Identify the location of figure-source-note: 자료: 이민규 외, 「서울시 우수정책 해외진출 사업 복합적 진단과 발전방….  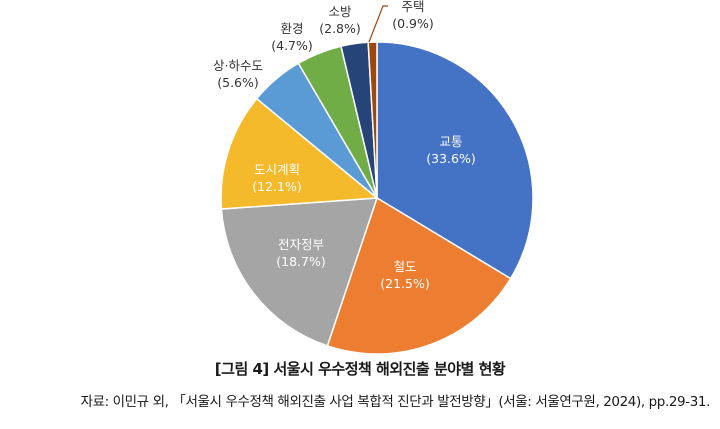
(395, 402).